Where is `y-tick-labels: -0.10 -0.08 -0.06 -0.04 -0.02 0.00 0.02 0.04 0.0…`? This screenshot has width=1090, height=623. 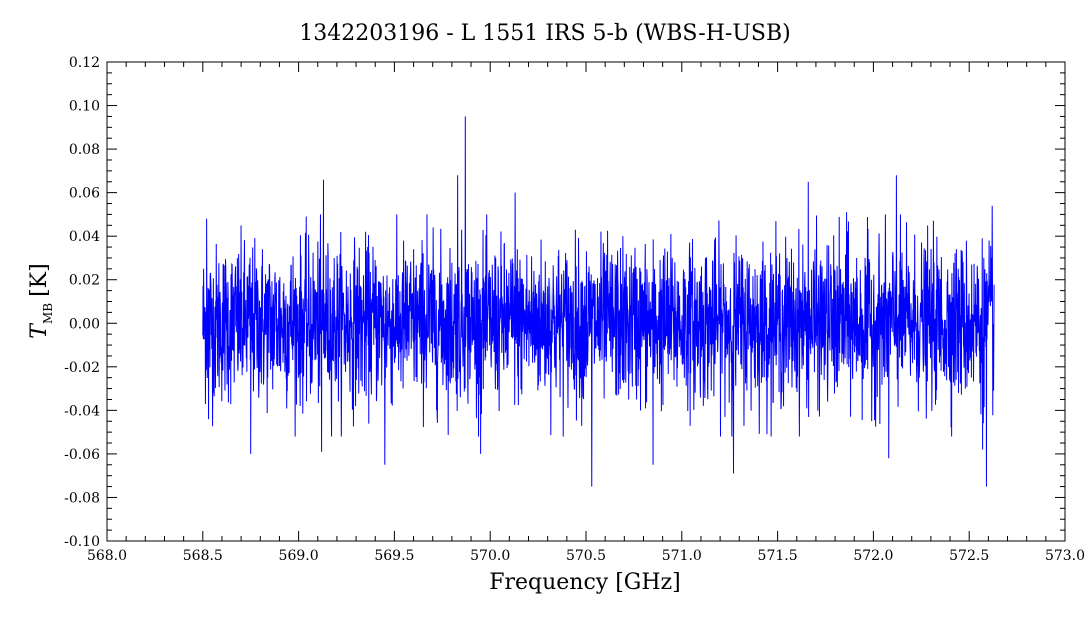 y-tick-labels: -0.10 -0.08 -0.06 -0.04 -0.02 0.00 0.02 0.04 0.0… is located at coordinates (82, 302).